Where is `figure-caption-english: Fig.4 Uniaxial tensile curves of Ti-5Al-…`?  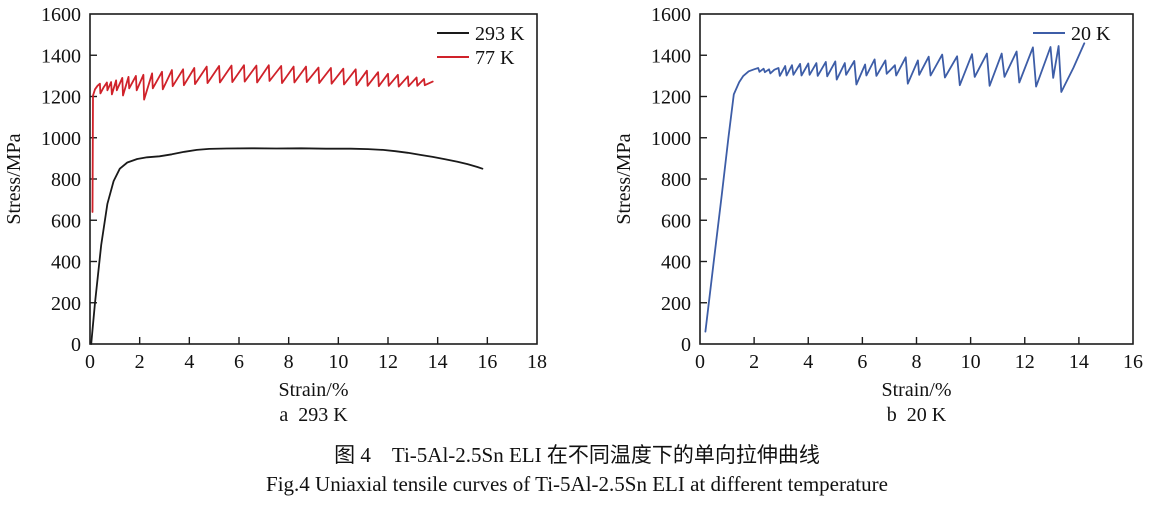
figure-caption-english: Fig.4 Uniaxial tensile curves of Ti-5Al-… is located at coordinates (577, 484).